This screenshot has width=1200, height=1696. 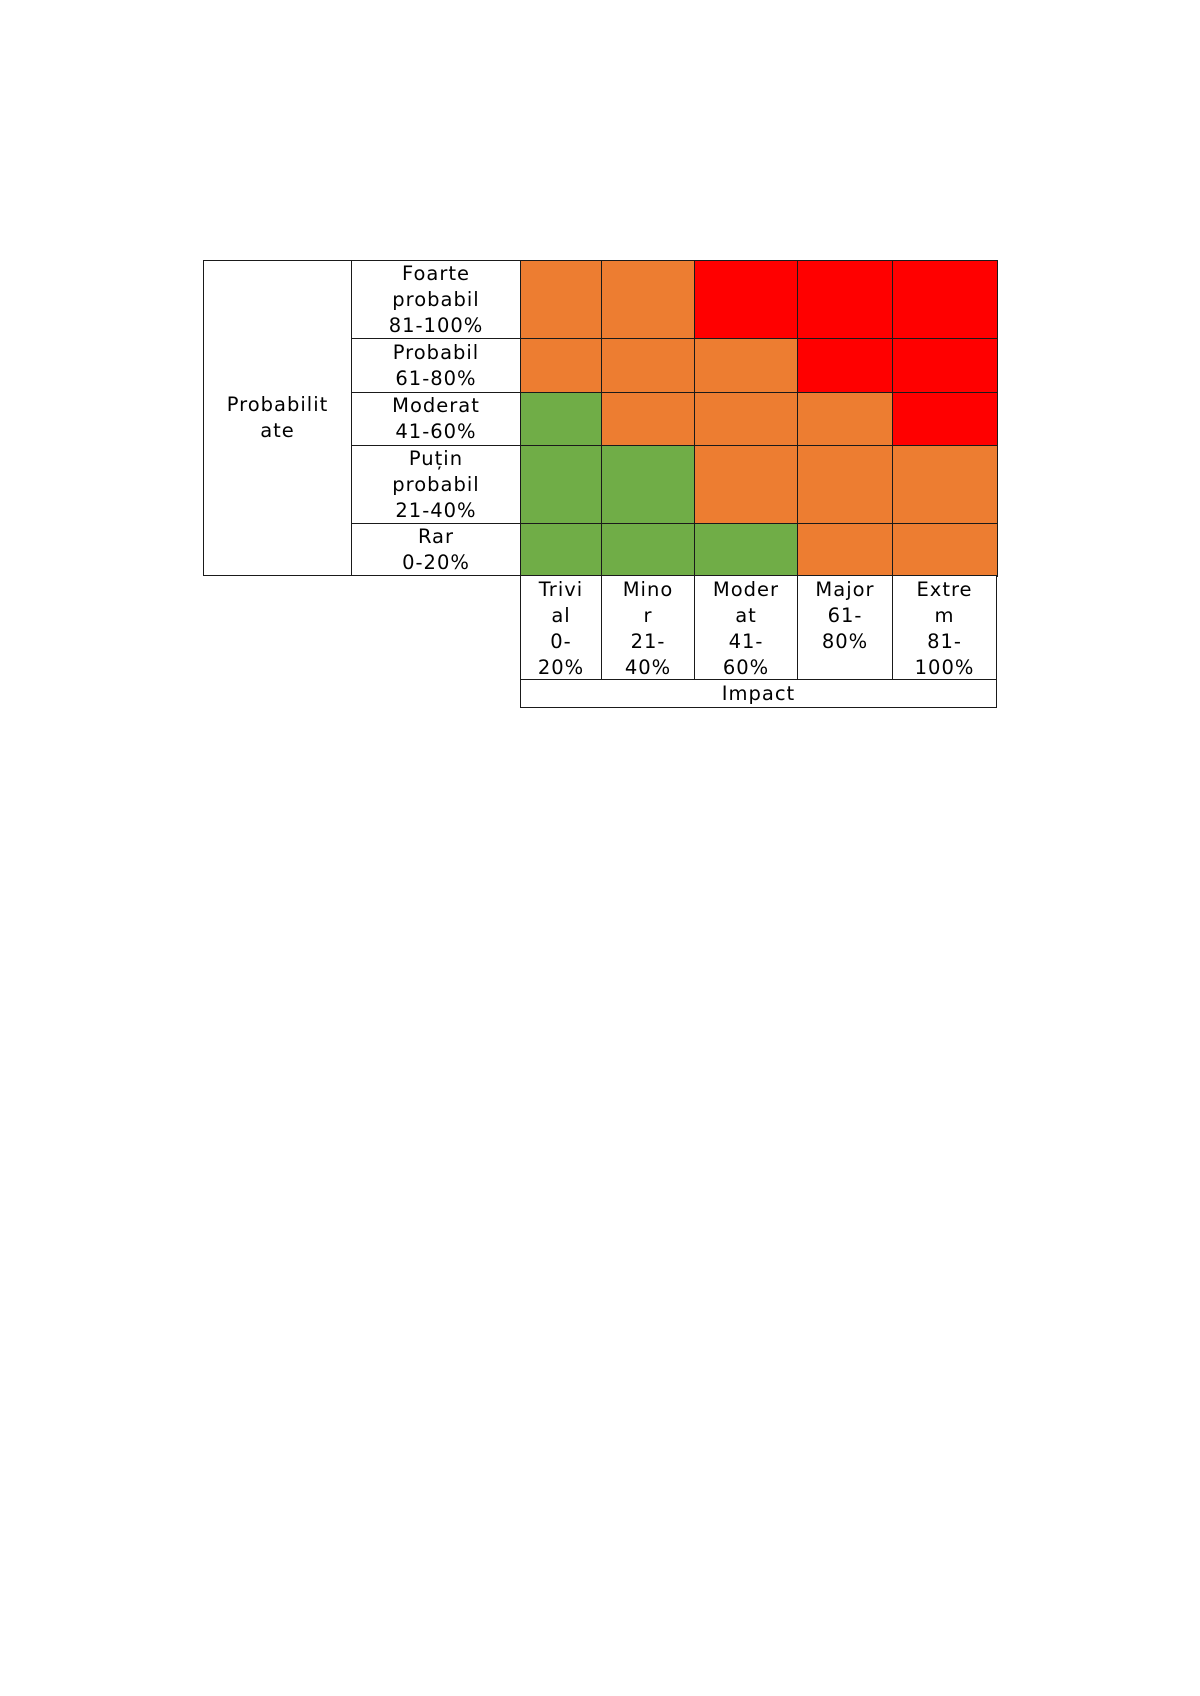 What do you see at coordinates (944, 627) in the screenshot?
I see `col-label-extrem: Extre m 81- 100%` at bounding box center [944, 627].